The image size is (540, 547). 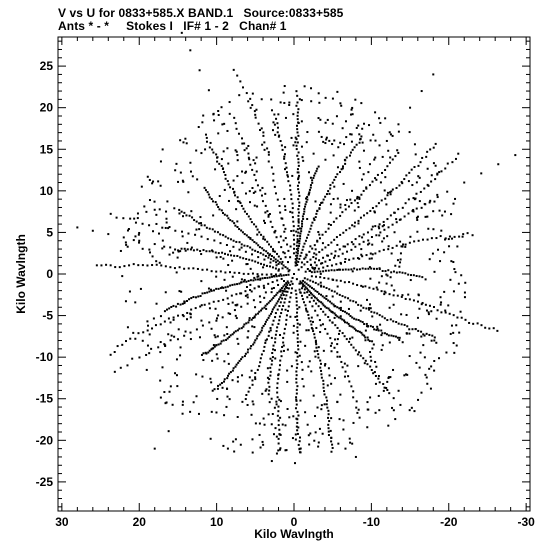 I want to click on y-tick-label: 0, so click(x=49, y=274).